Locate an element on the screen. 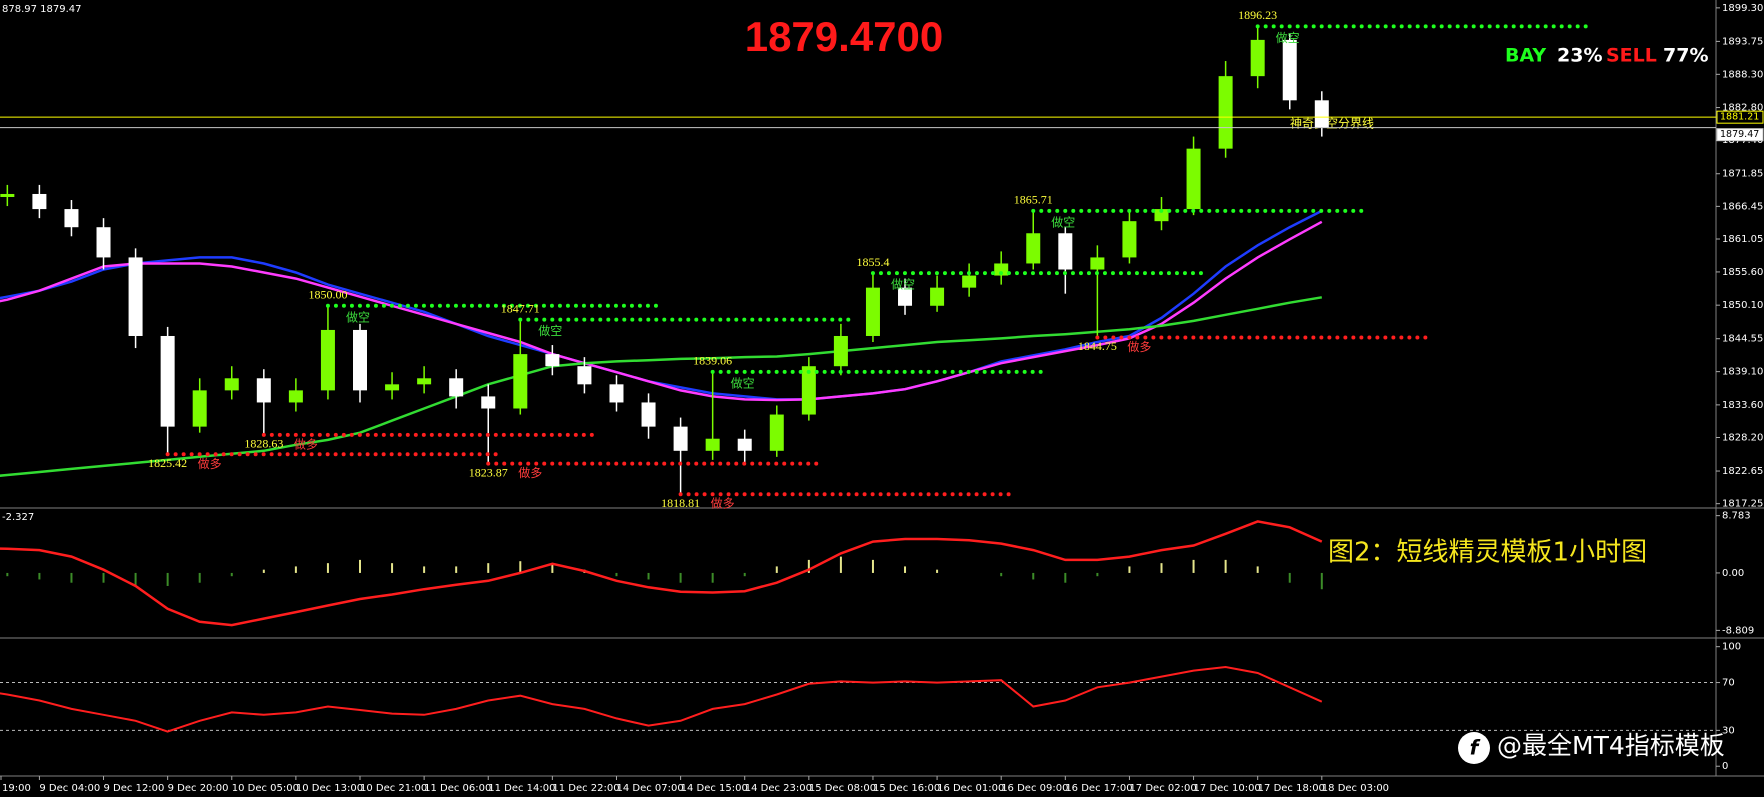 The image size is (1764, 797). y-tick-label: 0 is located at coordinates (1725, 766).